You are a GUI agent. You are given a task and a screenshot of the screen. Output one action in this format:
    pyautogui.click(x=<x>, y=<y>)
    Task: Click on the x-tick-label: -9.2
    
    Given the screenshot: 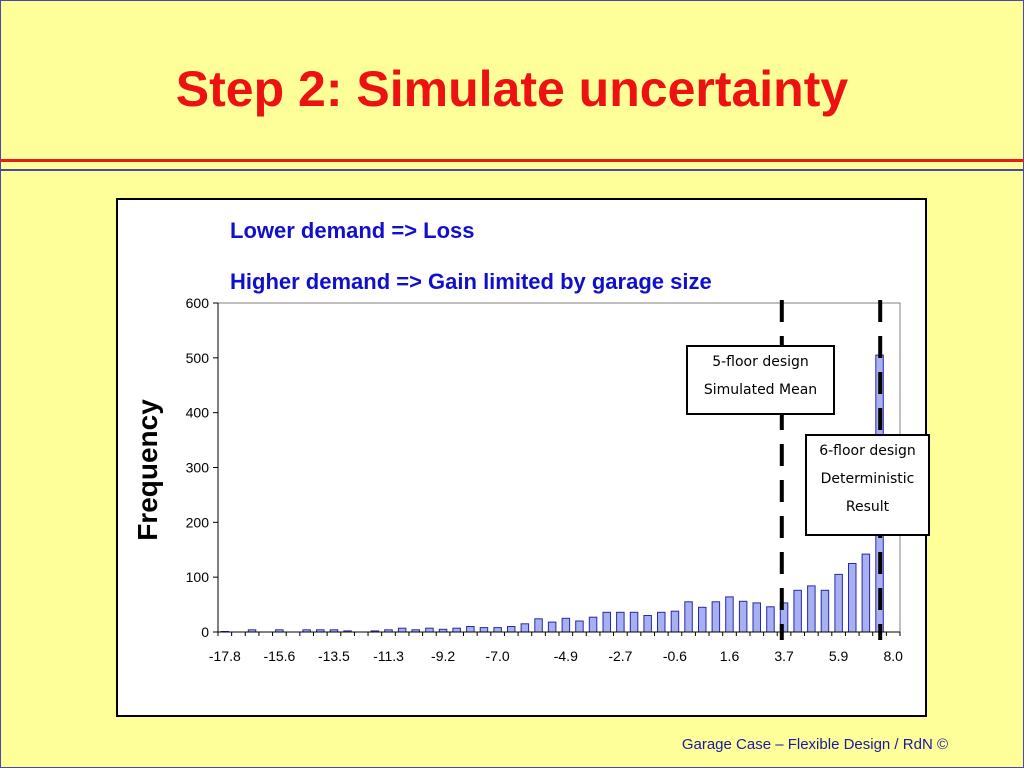 What is the action you would take?
    pyautogui.click(x=443, y=656)
    